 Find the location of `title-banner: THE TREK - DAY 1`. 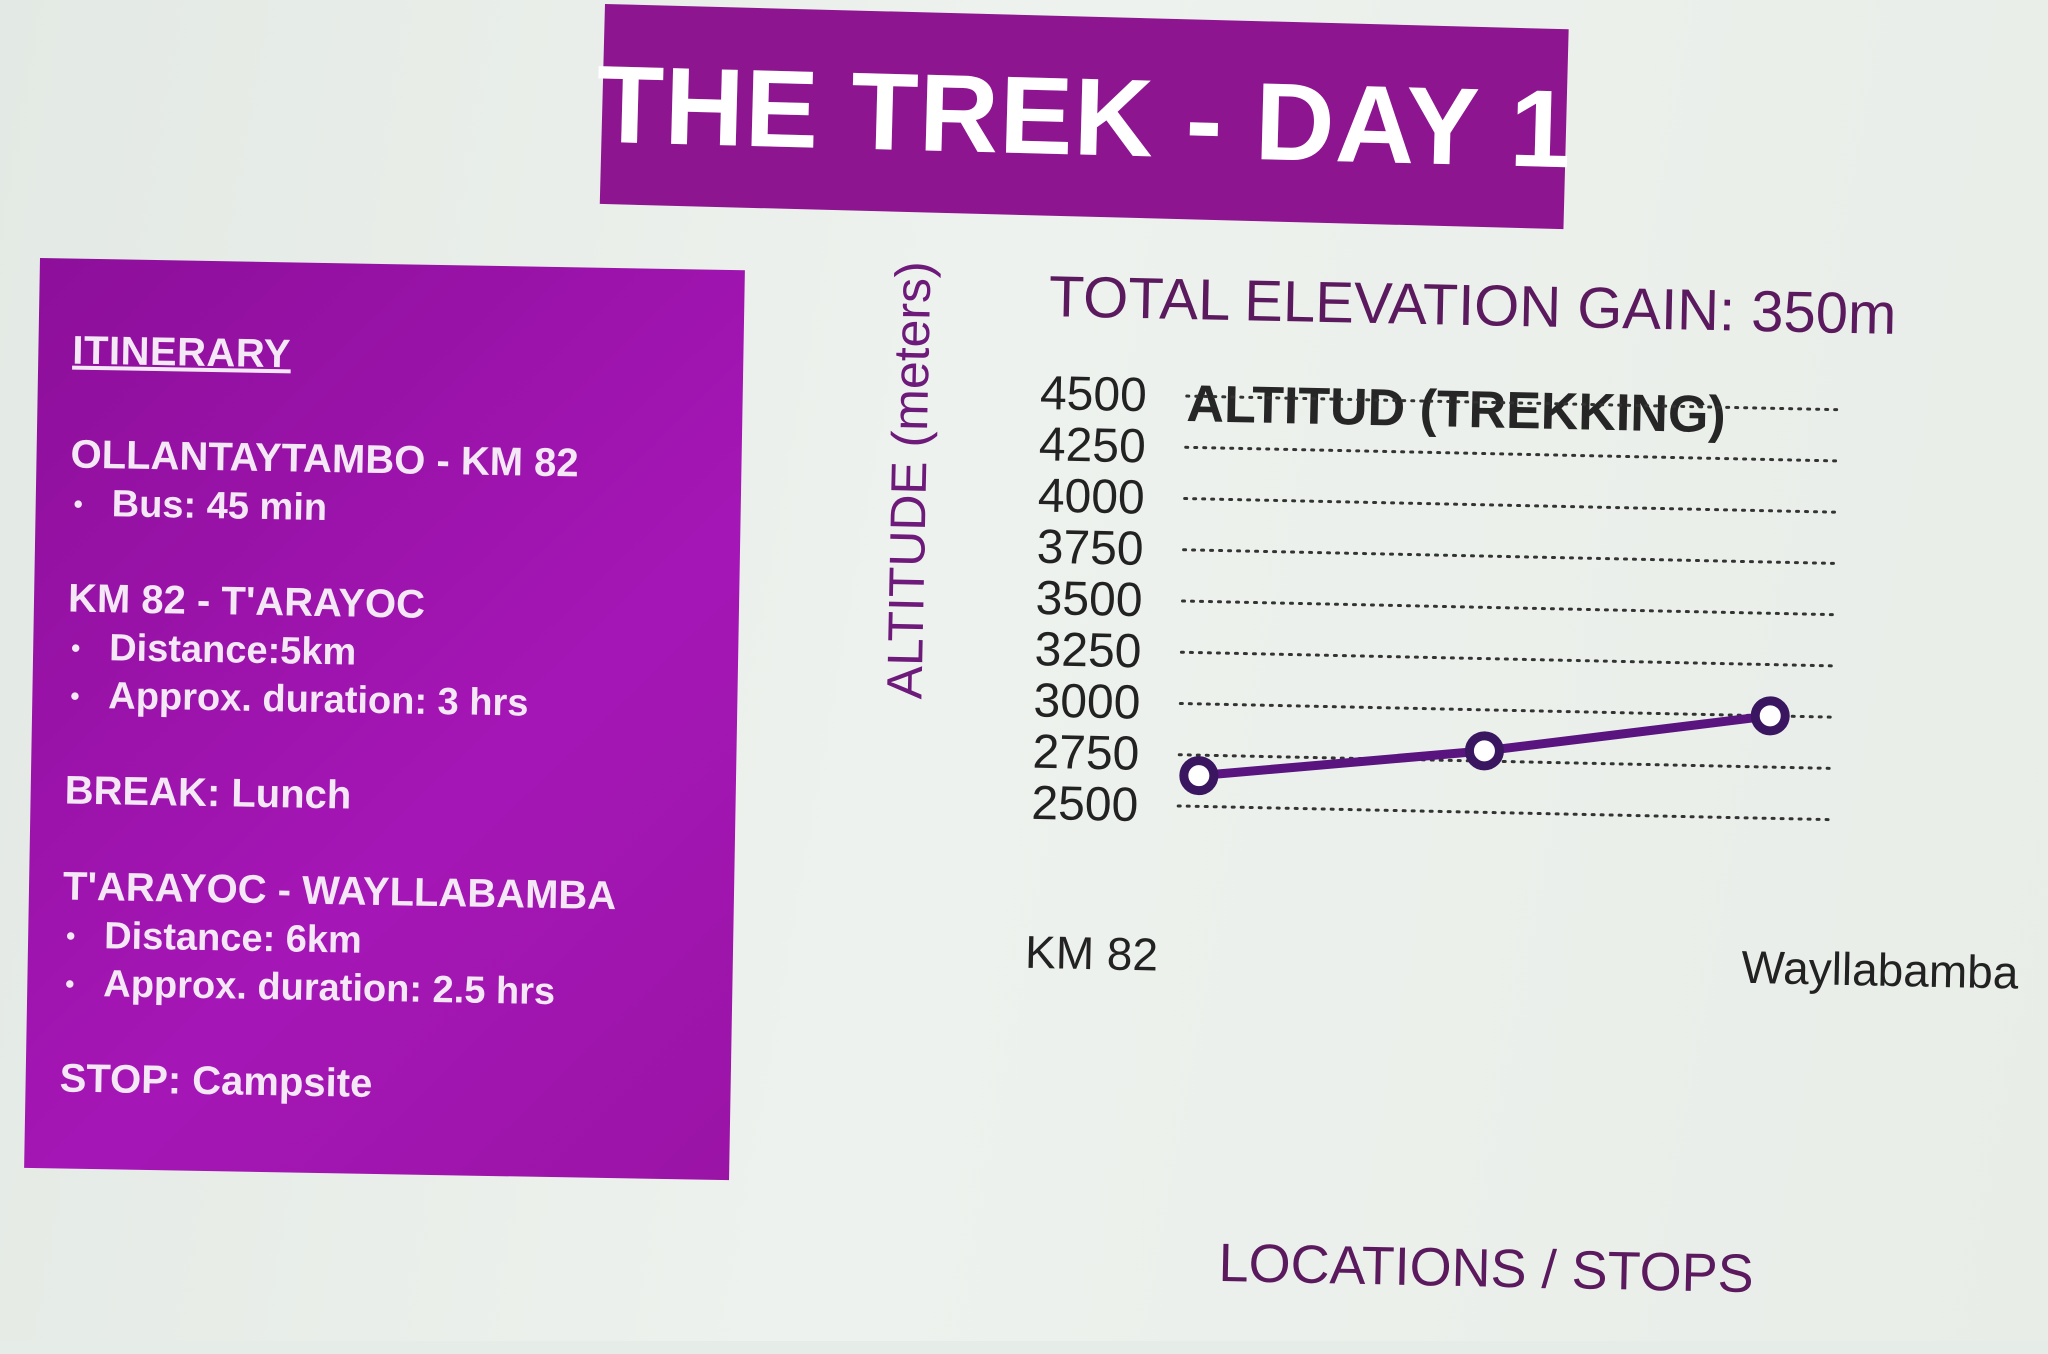

title-banner: THE TREK - DAY 1 is located at coordinates (1084, 117).